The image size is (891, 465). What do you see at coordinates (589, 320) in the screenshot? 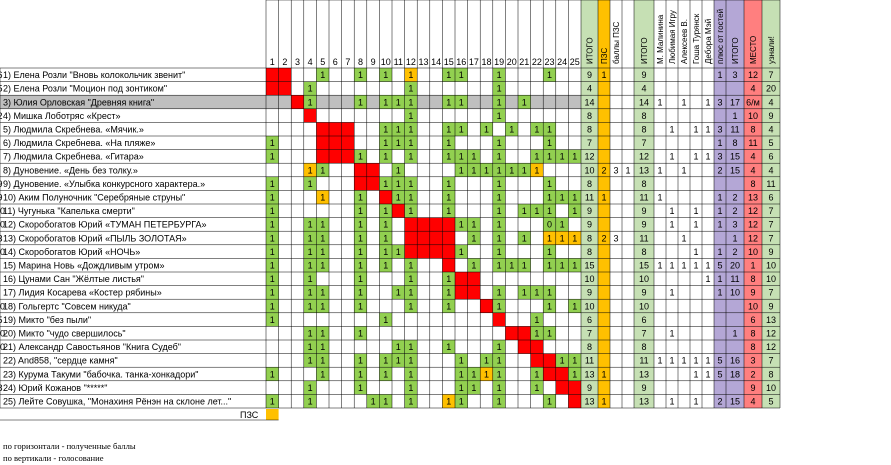
I see `cell-value: 6` at bounding box center [589, 320].